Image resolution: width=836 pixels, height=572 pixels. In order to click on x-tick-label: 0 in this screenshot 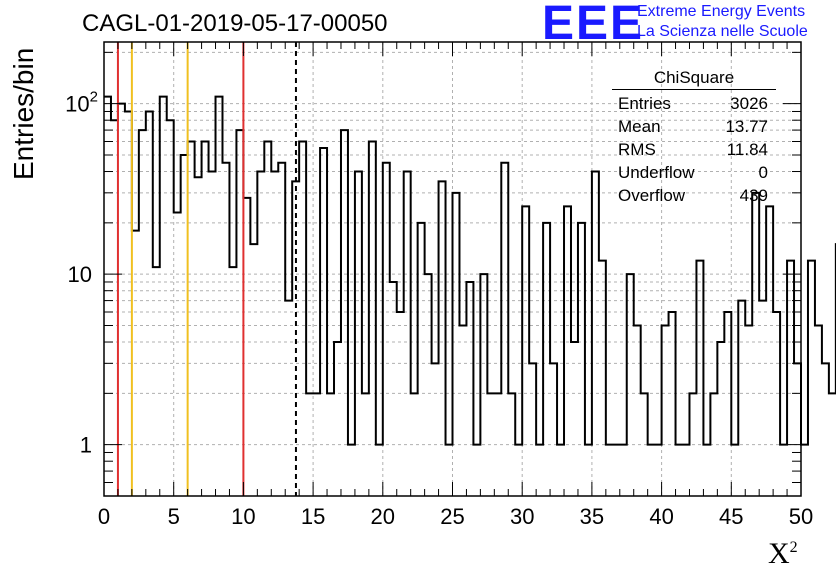, I will do `click(104, 516)`.